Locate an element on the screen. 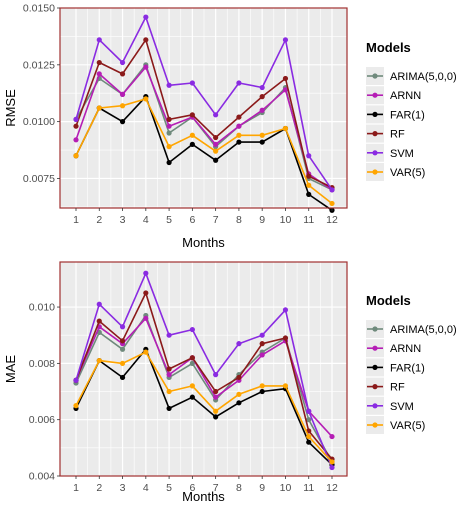 Image resolution: width=474 pixels, height=511 pixels. x-tick-label: 8 is located at coordinates (239, 220).